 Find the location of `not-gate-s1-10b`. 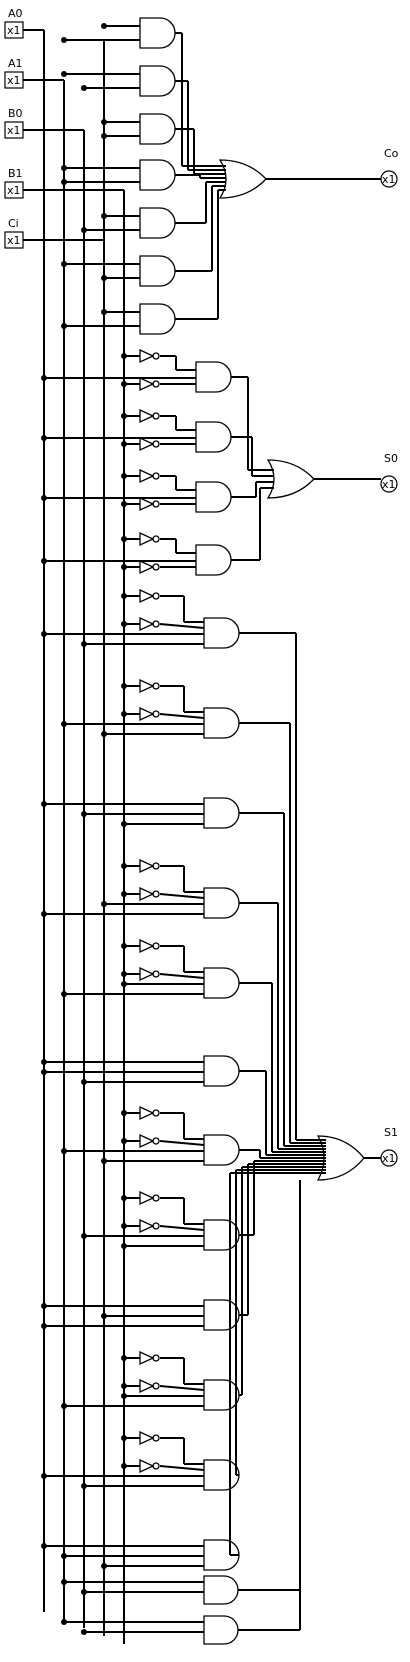

not-gate-s1-10b is located at coordinates (147, 1386).